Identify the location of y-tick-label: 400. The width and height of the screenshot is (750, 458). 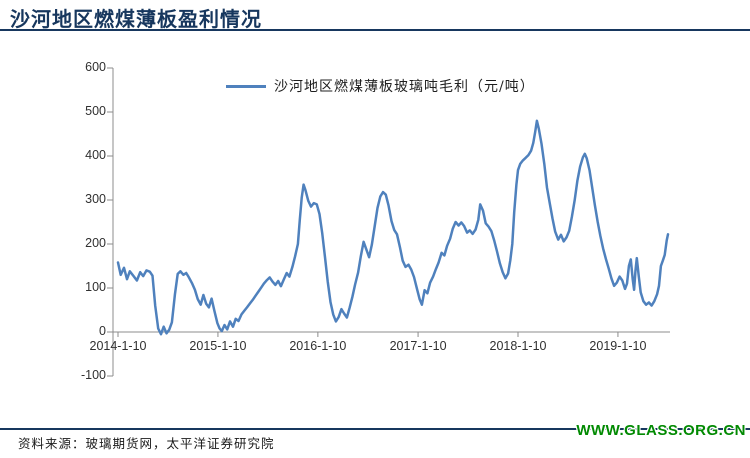
(95, 155).